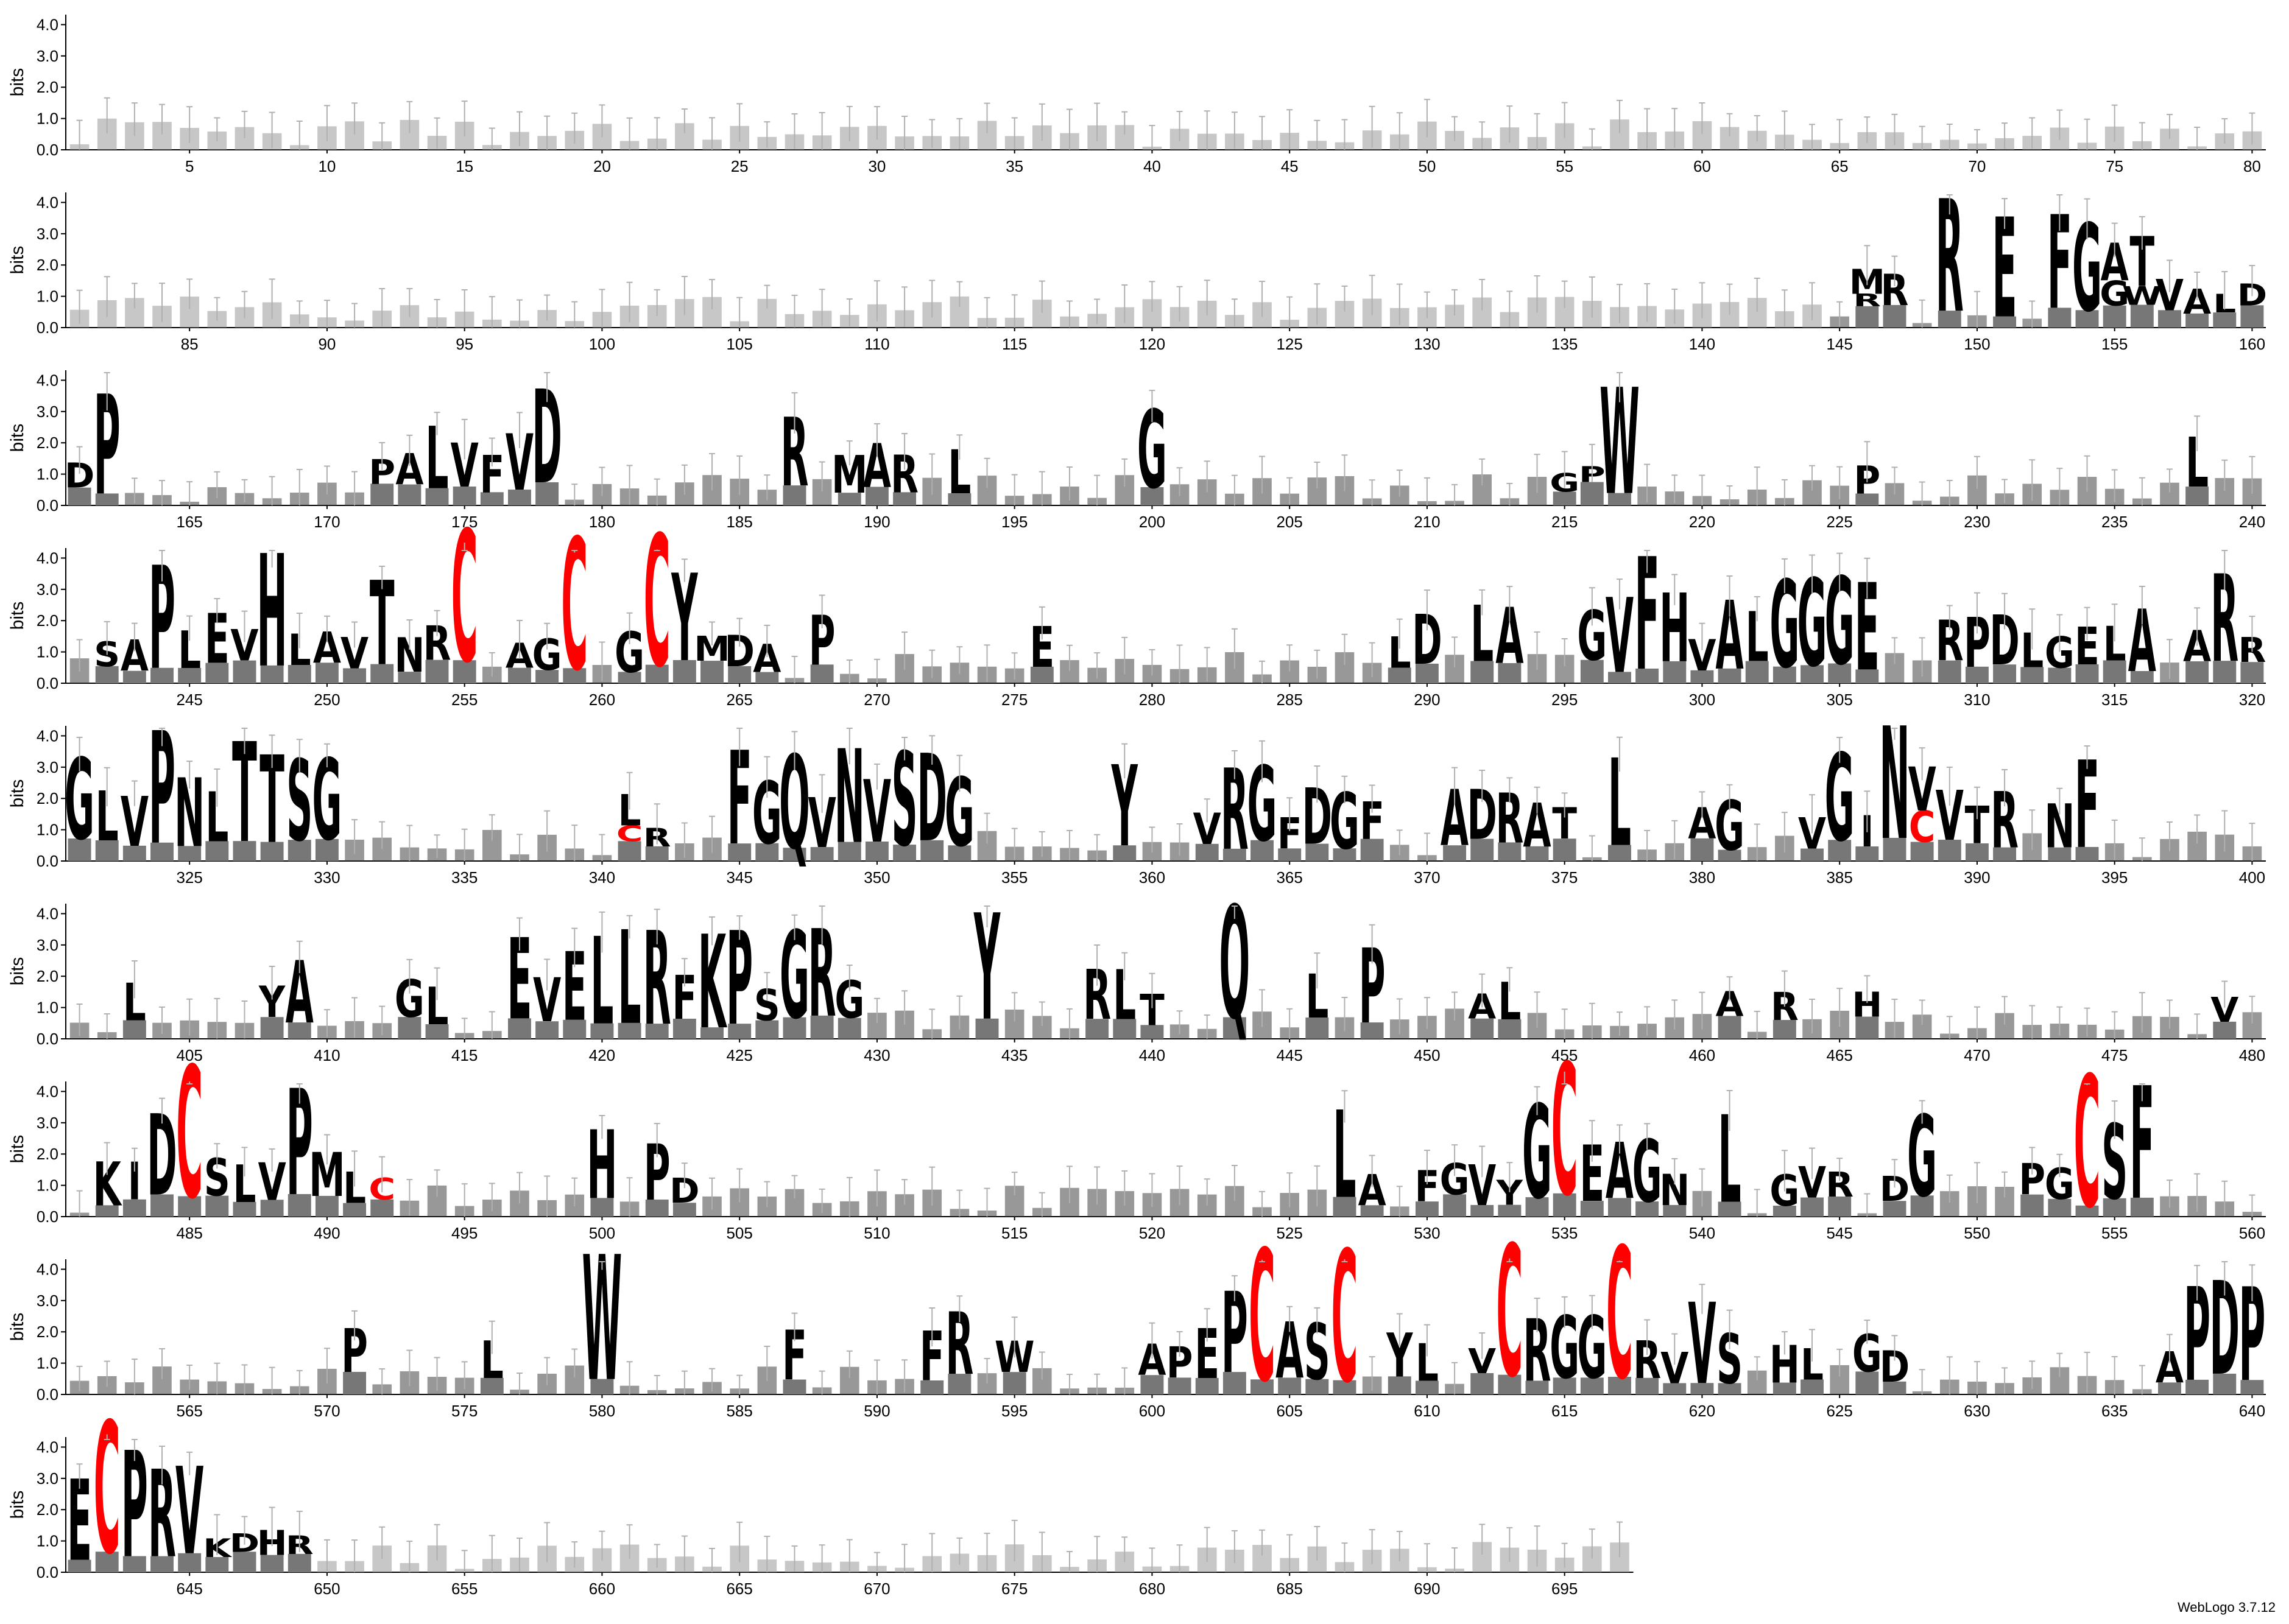 The width and height of the screenshot is (2289, 1624). What do you see at coordinates (2252, 1411) in the screenshot?
I see `x-tick-label: 640` at bounding box center [2252, 1411].